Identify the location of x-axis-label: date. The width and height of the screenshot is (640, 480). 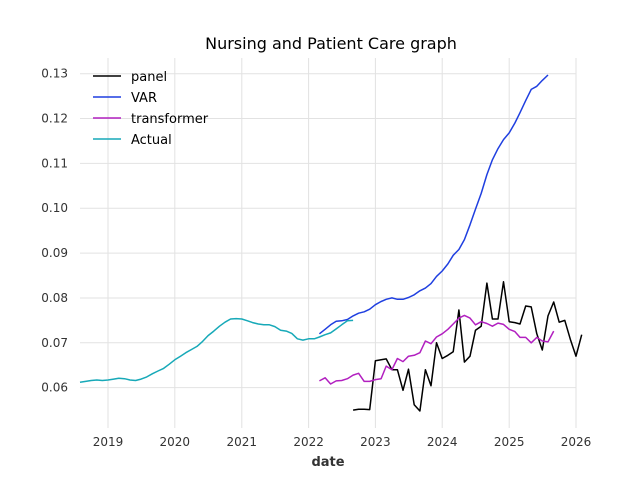
(327, 462).